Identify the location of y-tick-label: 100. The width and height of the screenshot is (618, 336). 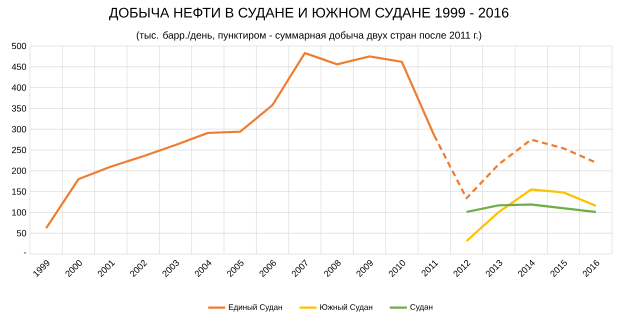
(19, 212).